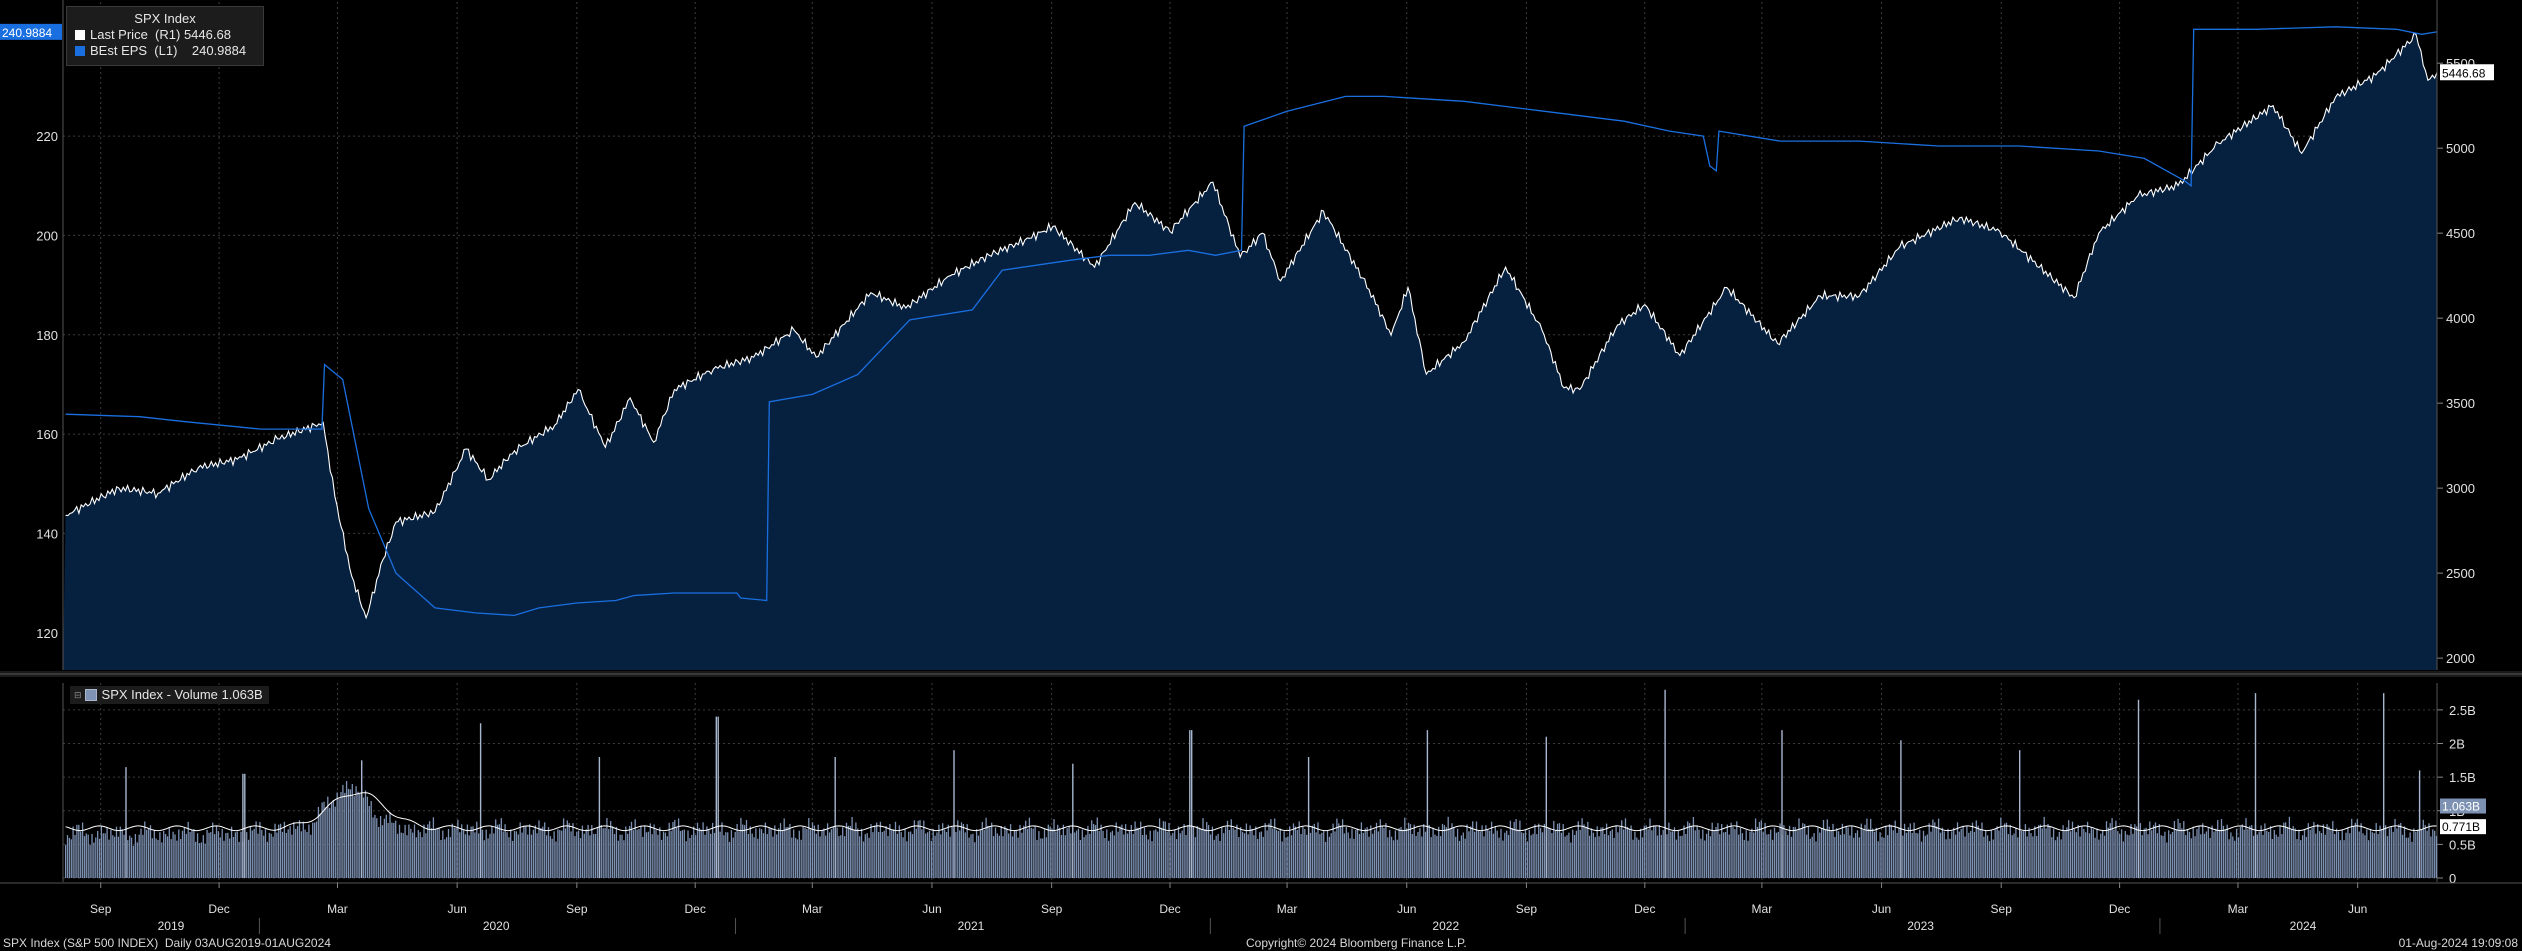  I want to click on price-last-value-tag, so click(2467, 72).